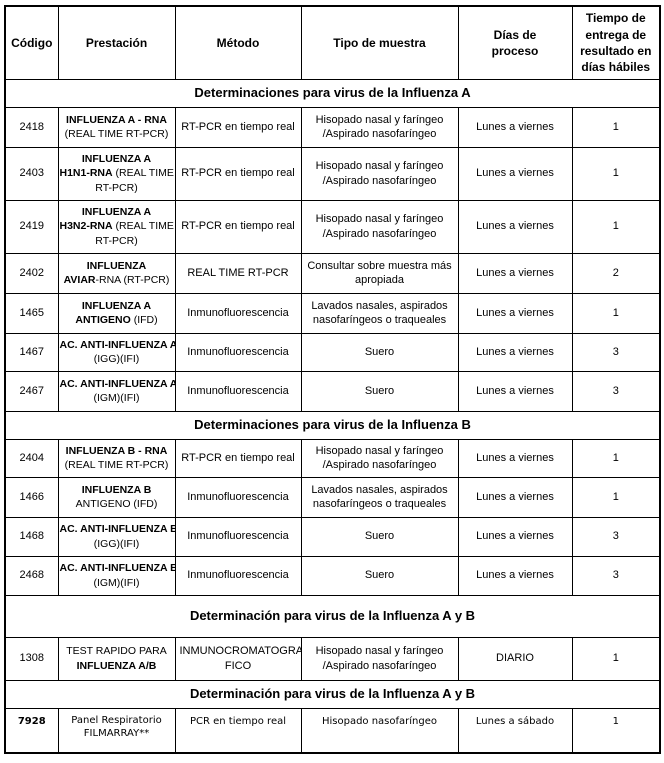  What do you see at coordinates (31, 391) in the screenshot?
I see `cell-codigo: 2467` at bounding box center [31, 391].